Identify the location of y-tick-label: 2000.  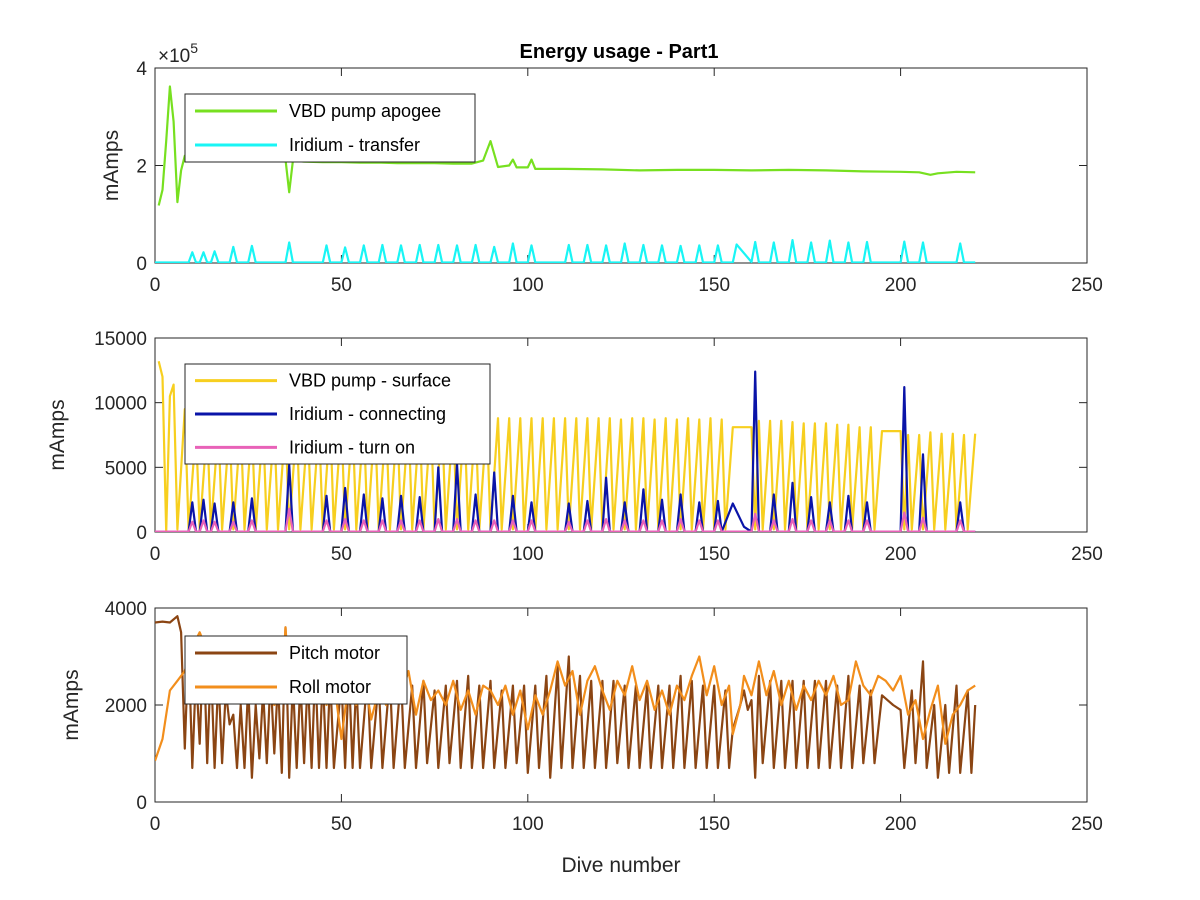
(126, 706).